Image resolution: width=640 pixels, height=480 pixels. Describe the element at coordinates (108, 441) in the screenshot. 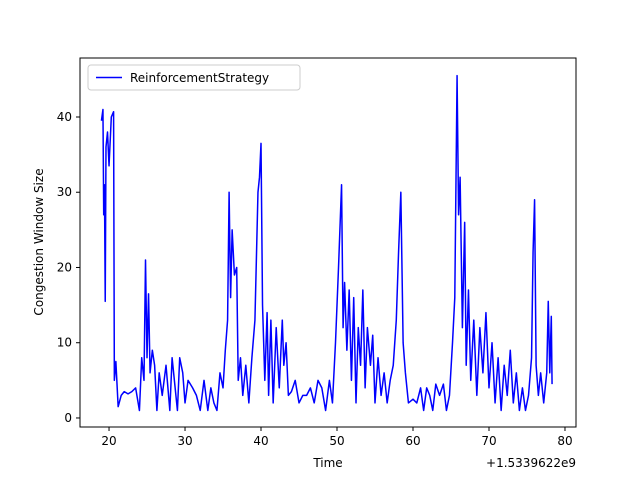

I see `x-tick-label: 20` at that location.